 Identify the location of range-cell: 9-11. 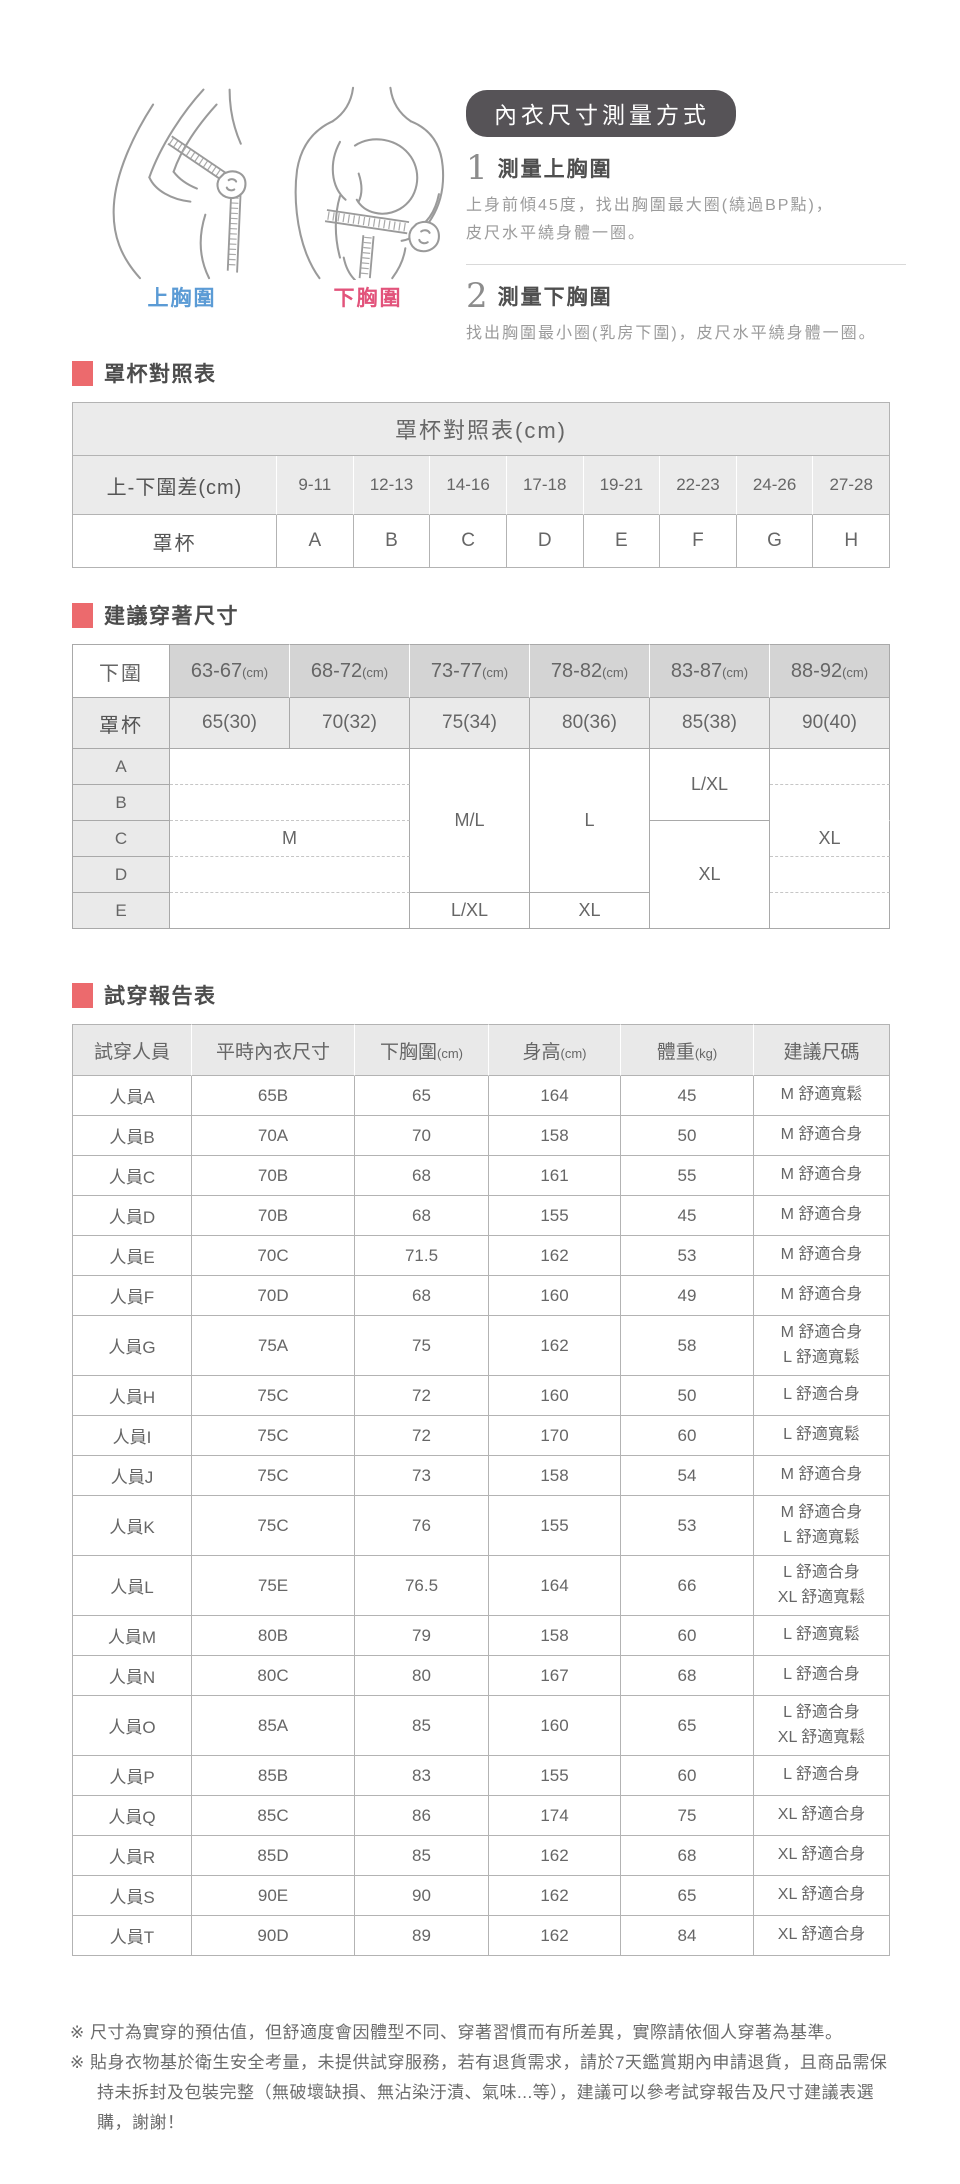
(315, 485).